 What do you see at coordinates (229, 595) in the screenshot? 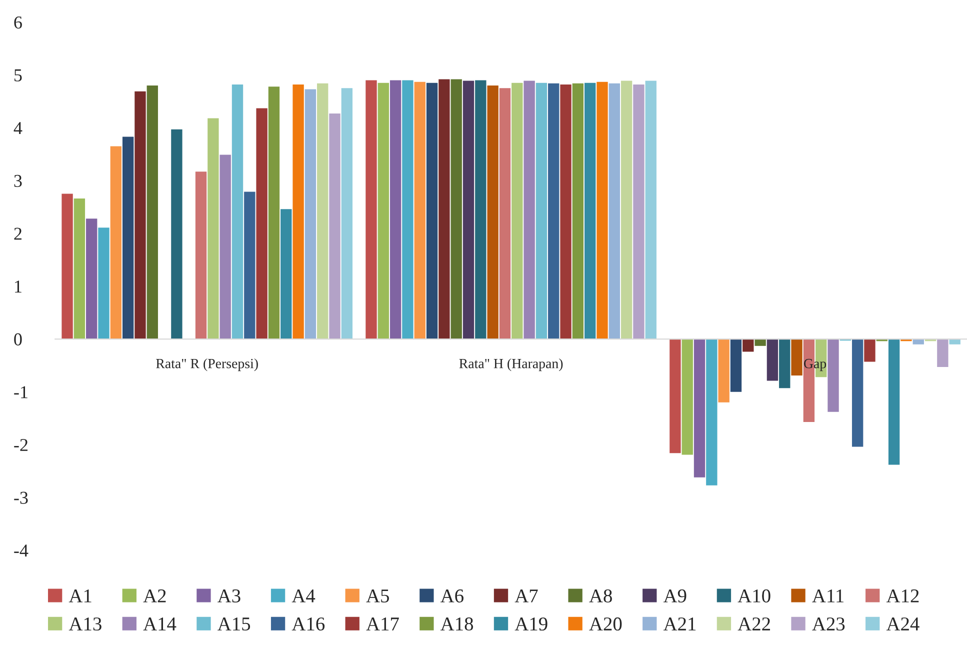
I see `legend-label: A3` at bounding box center [229, 595].